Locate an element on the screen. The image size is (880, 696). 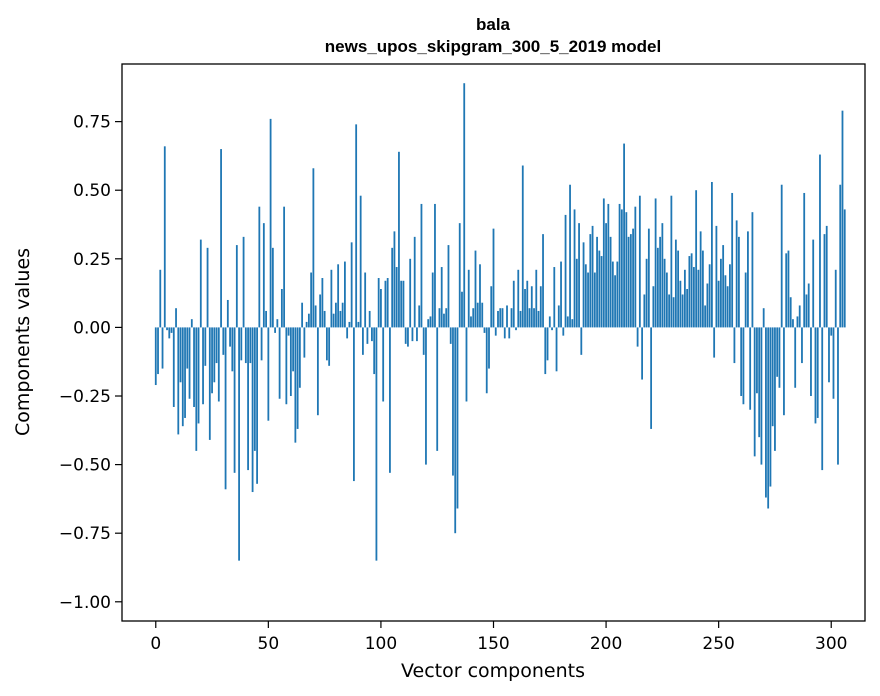
x-tick-label: 50 is located at coordinates (269, 644).